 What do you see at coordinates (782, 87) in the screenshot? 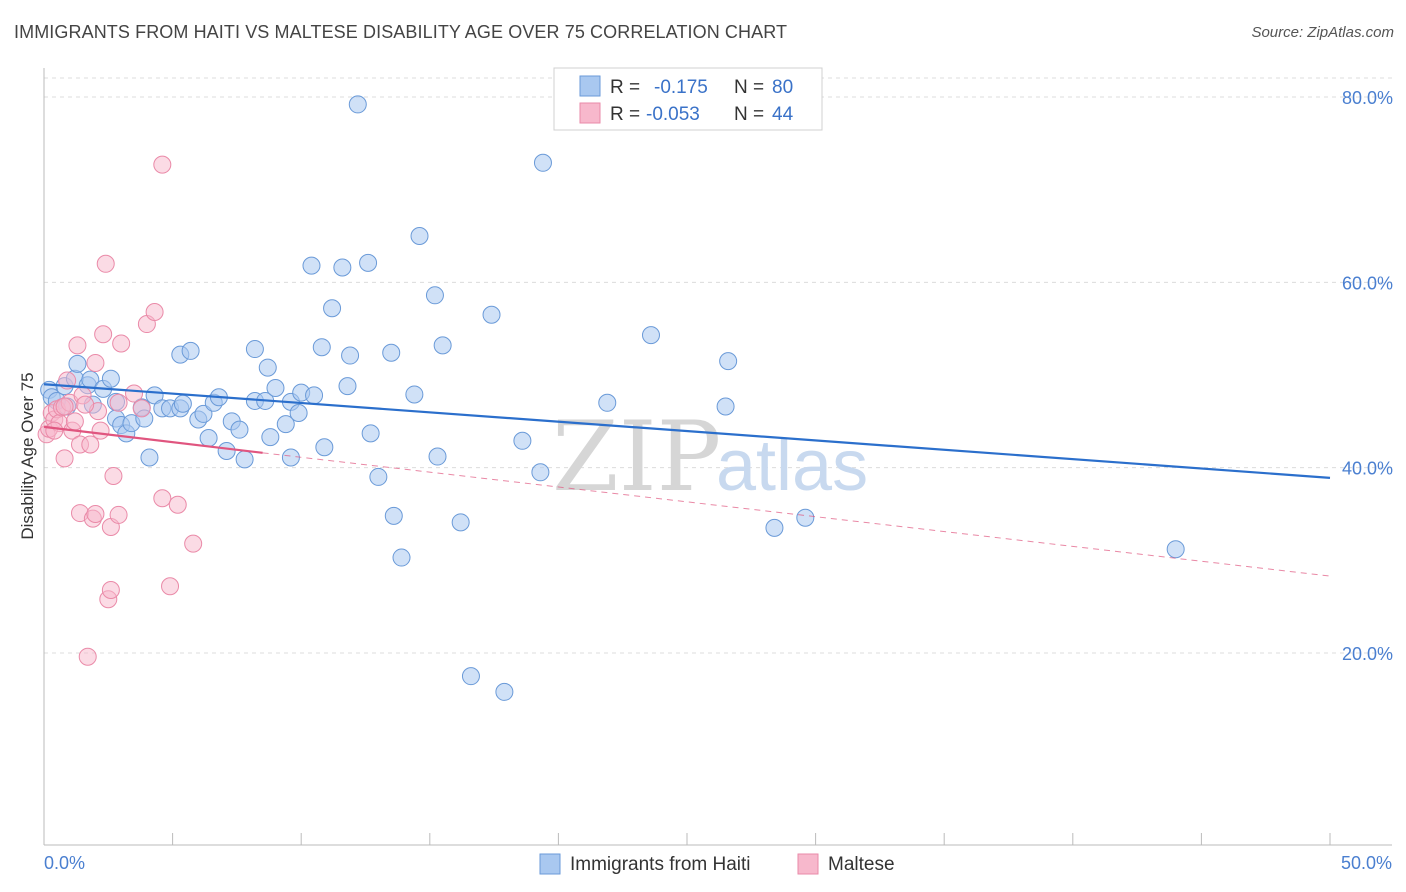
I see `legend-n-value-haiti: 80` at bounding box center [782, 87].